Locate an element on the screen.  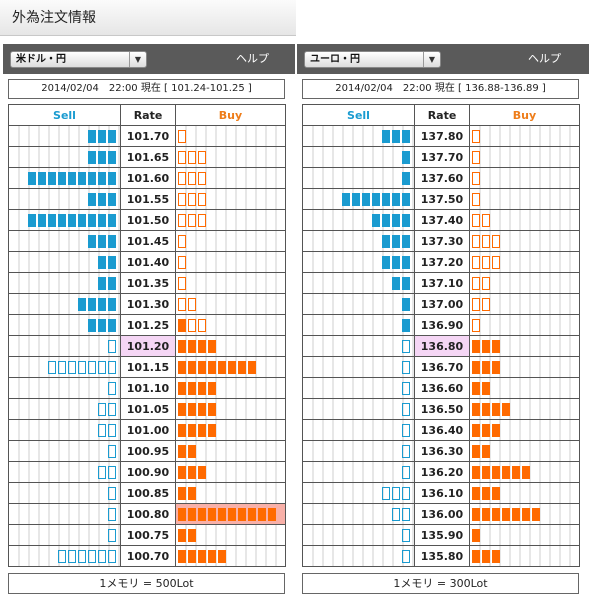
rate-status: 2014/02/04 22:00 現在 [ 101.24-101.25 ] is located at coordinates (146, 89).